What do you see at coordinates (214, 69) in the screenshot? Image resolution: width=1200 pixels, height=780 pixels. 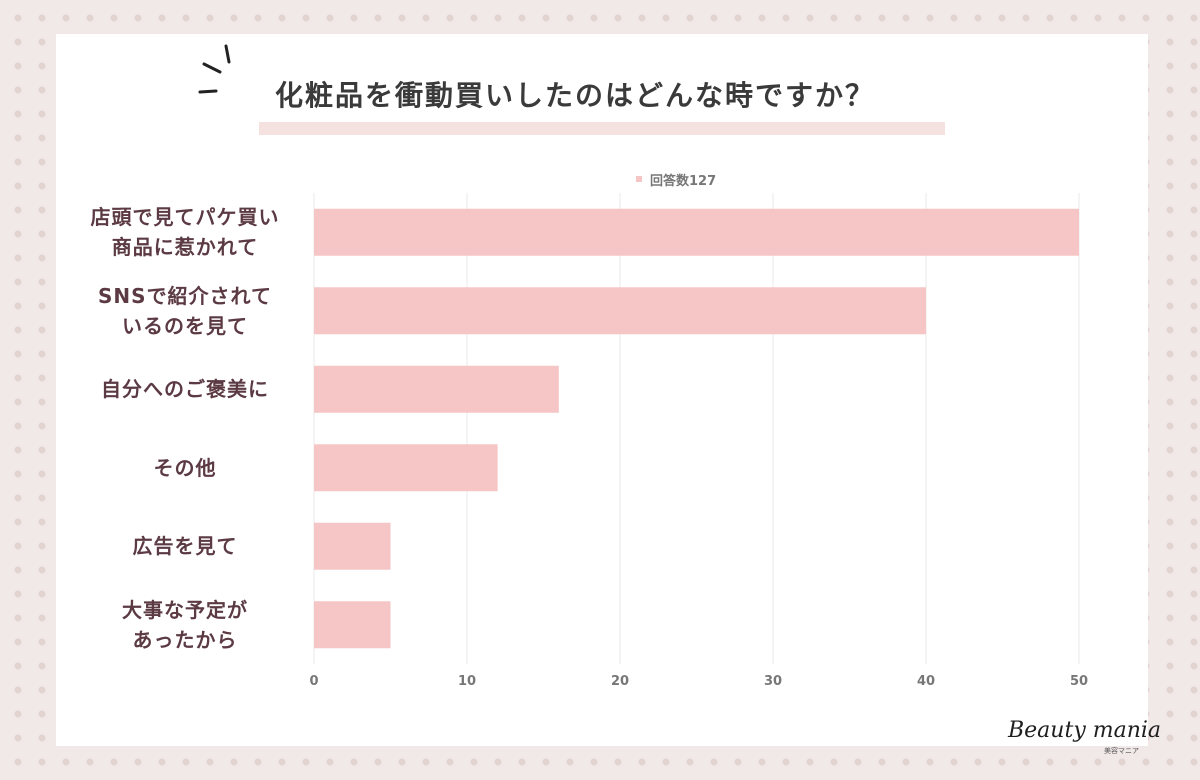 I see `sparkle-accent-icon` at bounding box center [214, 69].